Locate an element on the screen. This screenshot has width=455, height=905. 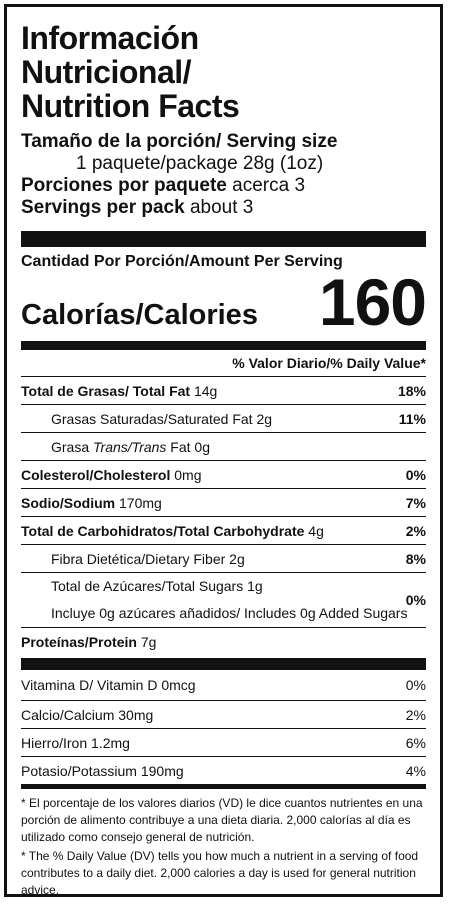
carbohydrate-amount: 4g is located at coordinates (316, 530).